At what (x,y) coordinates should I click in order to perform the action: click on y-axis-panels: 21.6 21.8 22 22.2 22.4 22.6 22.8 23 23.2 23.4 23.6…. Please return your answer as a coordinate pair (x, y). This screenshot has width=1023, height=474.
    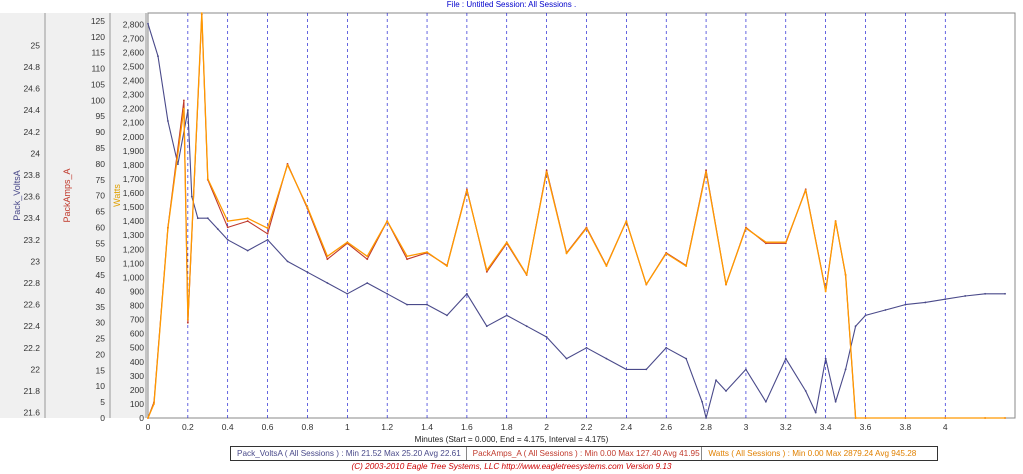
    Looking at the image, I should click on (74, 218).